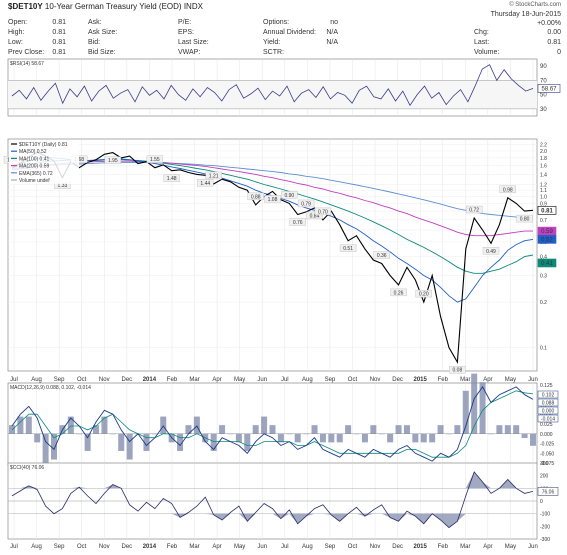 The image size is (567, 555). I want to click on price-tick-label: 2.0, so click(543, 152).